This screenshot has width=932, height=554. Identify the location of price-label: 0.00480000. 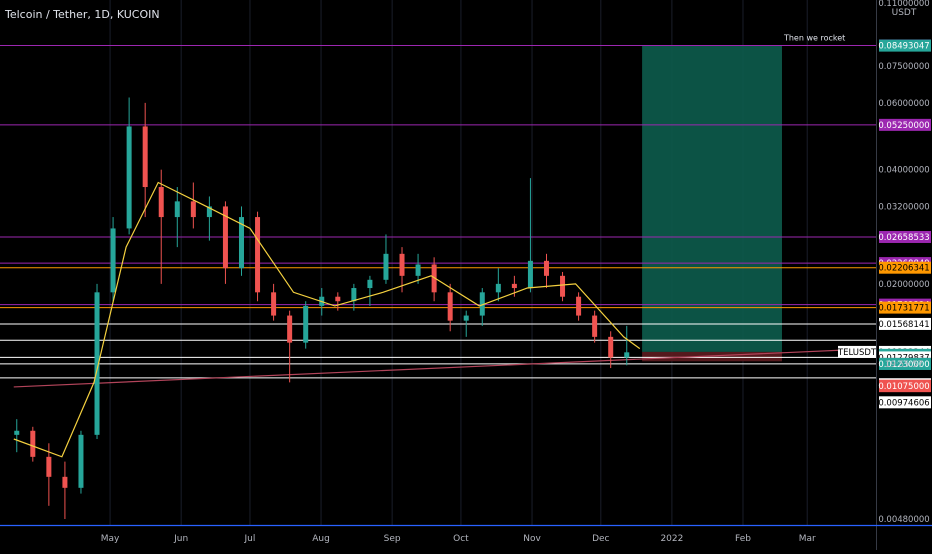
(903, 520).